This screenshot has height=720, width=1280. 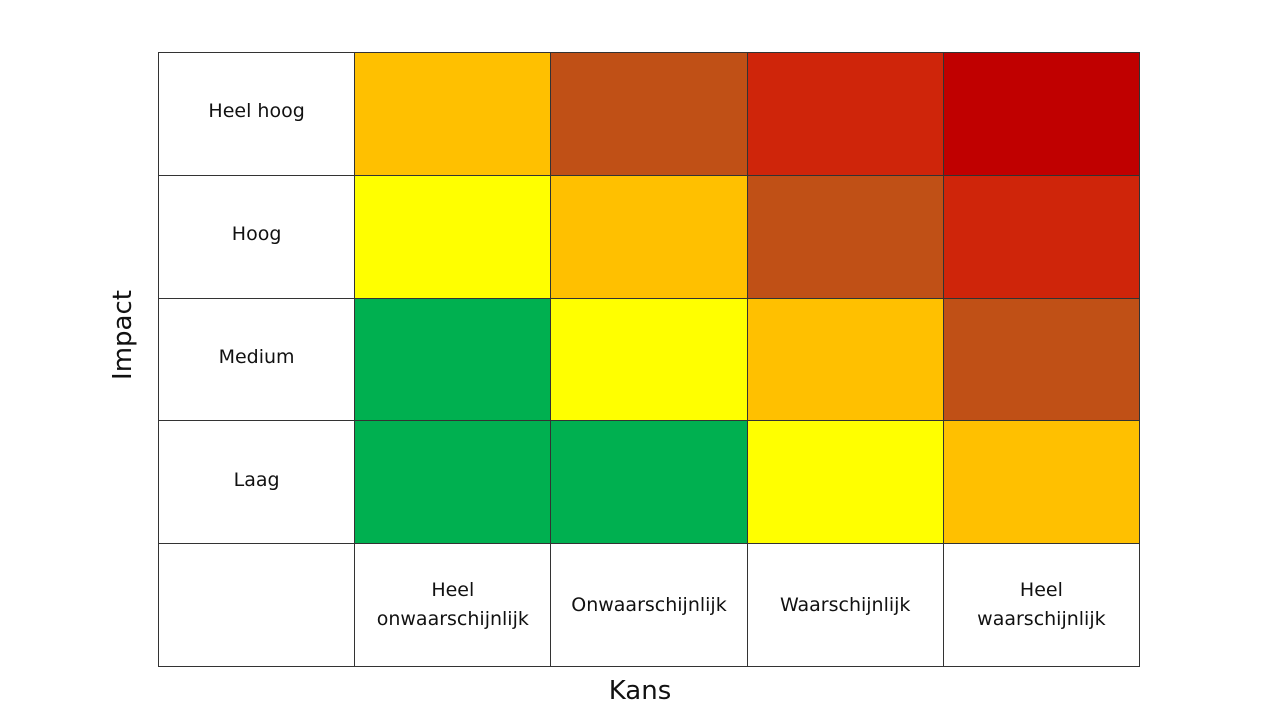 What do you see at coordinates (845, 605) in the screenshot?
I see `likelihood-label: Waarschijnlijk` at bounding box center [845, 605].